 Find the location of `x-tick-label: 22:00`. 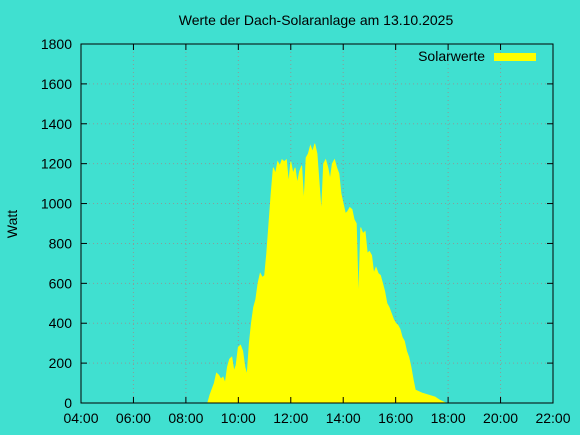

x-tick-label: 22:00 is located at coordinates (552, 418).